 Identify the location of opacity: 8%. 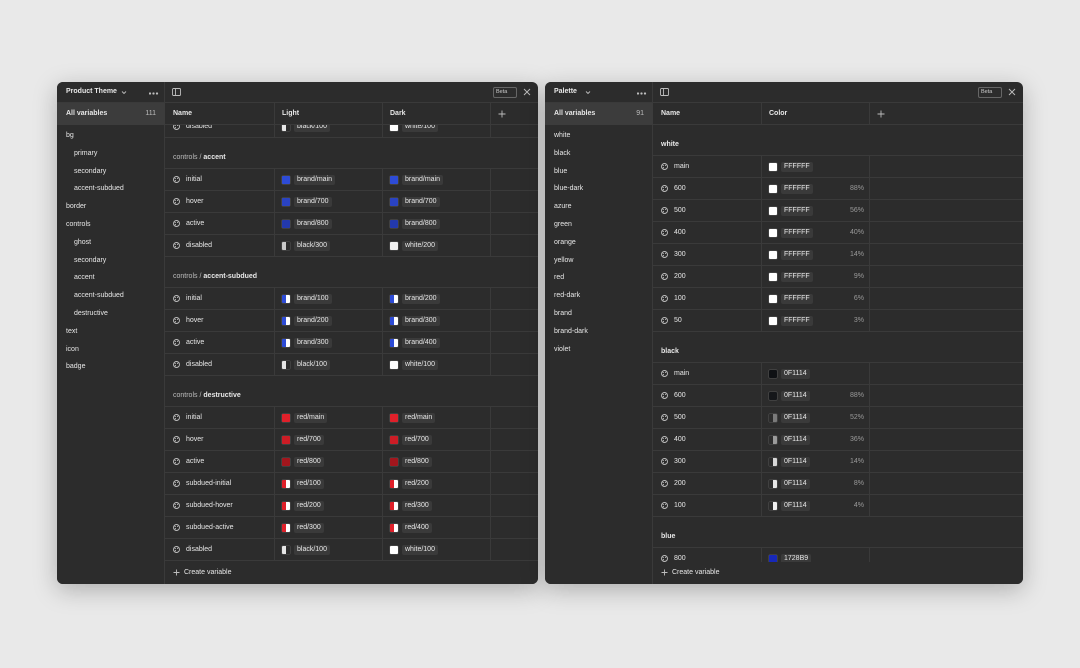
(858, 483).